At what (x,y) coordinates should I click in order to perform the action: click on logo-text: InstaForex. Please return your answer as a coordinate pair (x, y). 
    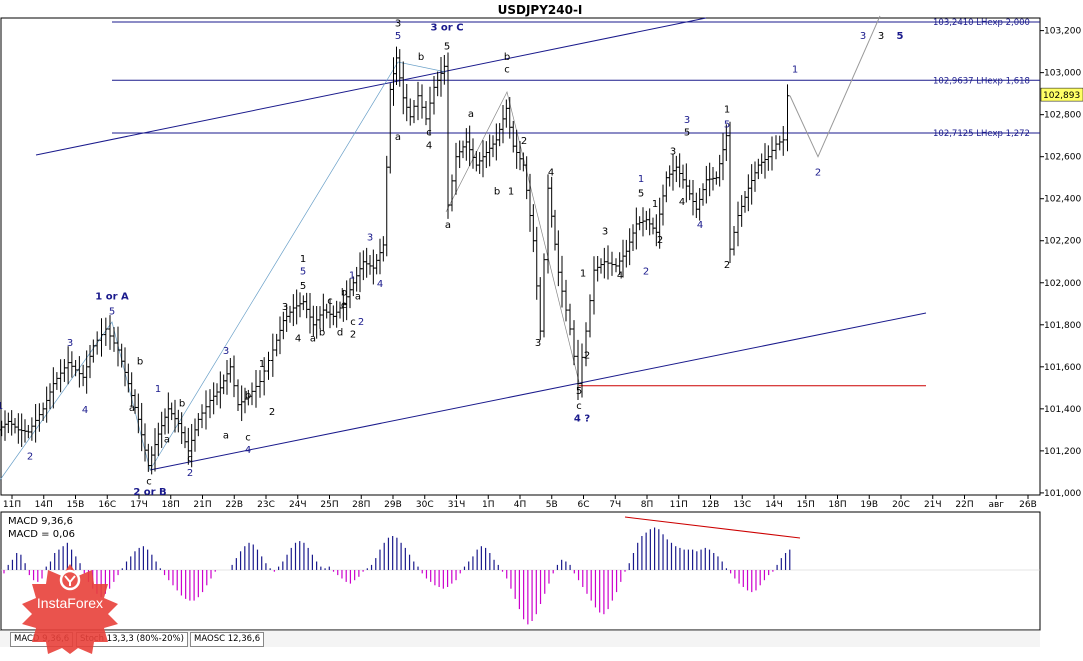
    Looking at the image, I should click on (70, 603).